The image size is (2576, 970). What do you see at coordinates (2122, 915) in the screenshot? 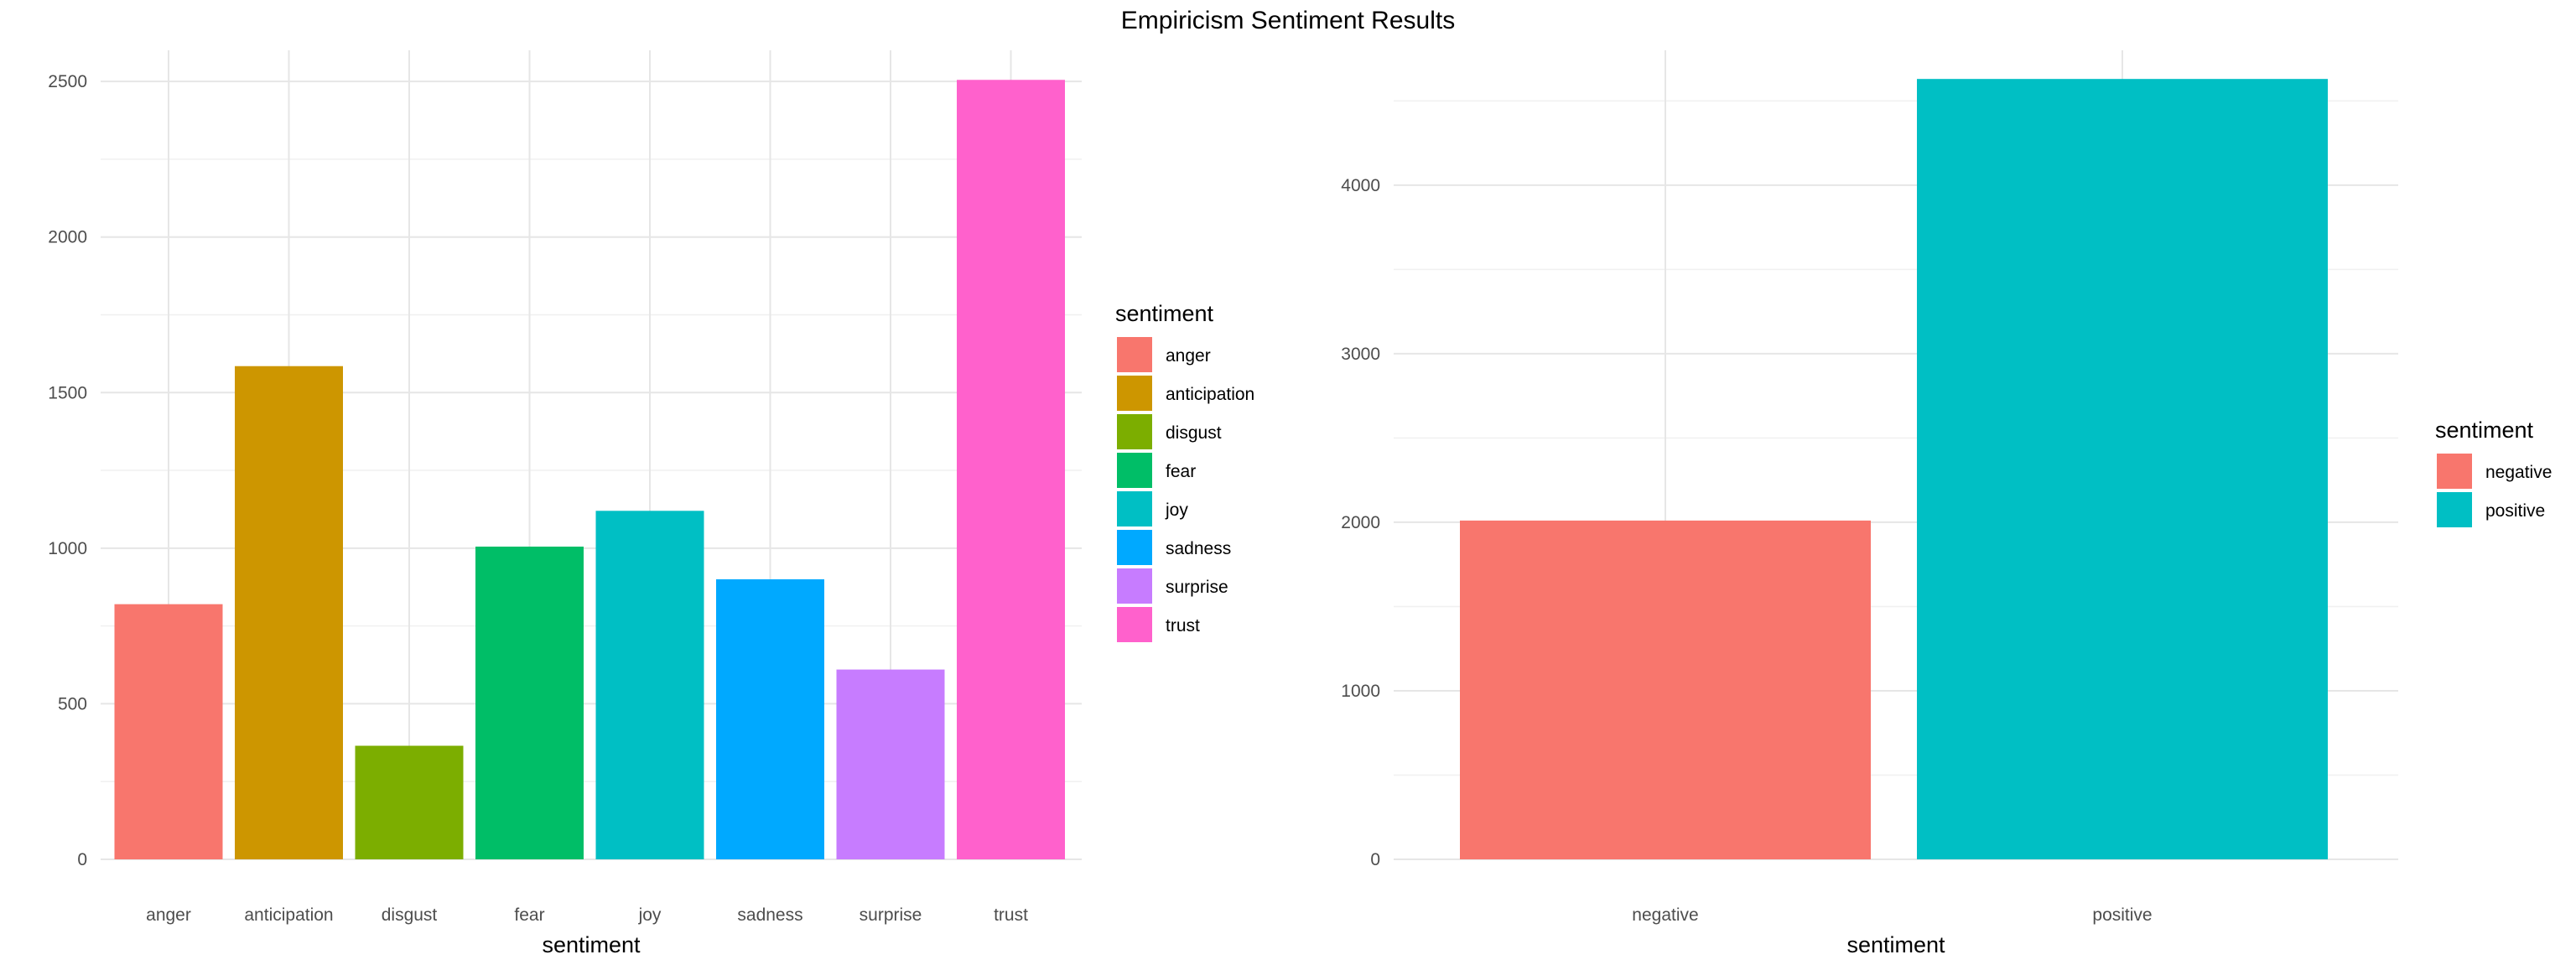
I see `polarity-x-tick-label-positive: positive` at bounding box center [2122, 915].